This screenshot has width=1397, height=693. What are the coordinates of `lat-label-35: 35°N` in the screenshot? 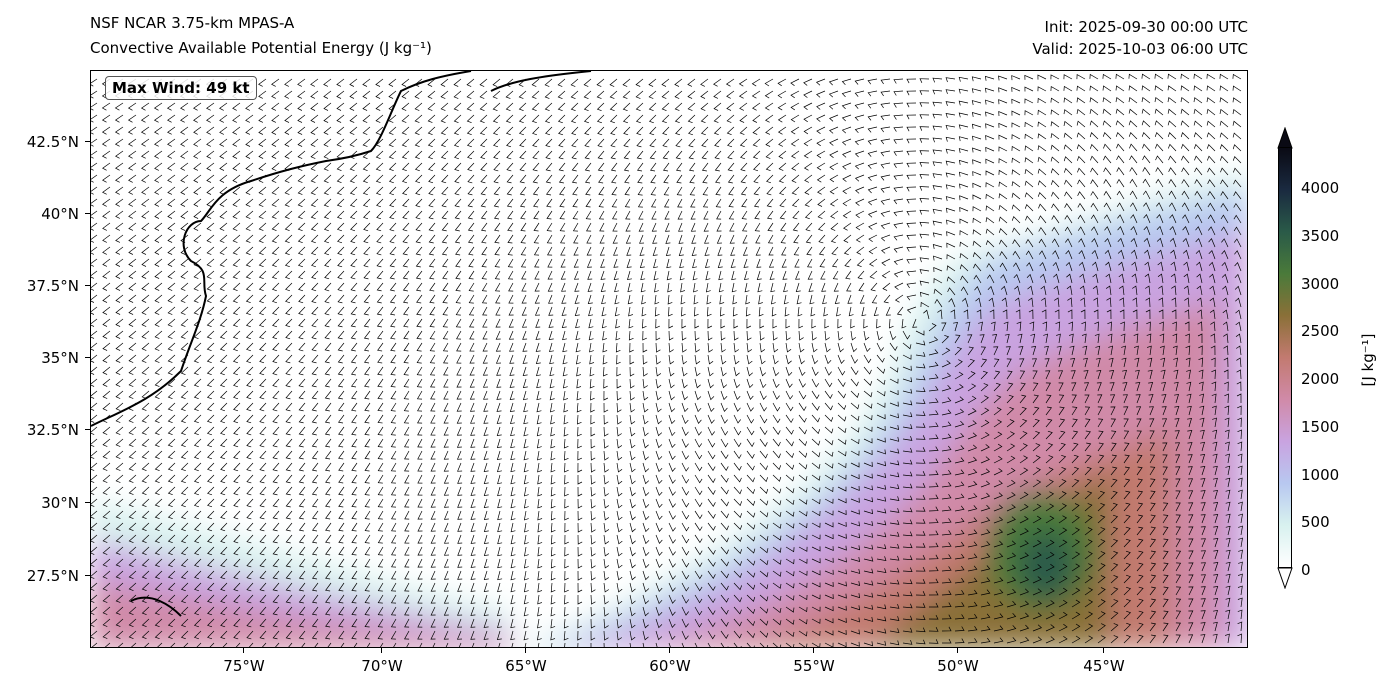 It's located at (60, 358).